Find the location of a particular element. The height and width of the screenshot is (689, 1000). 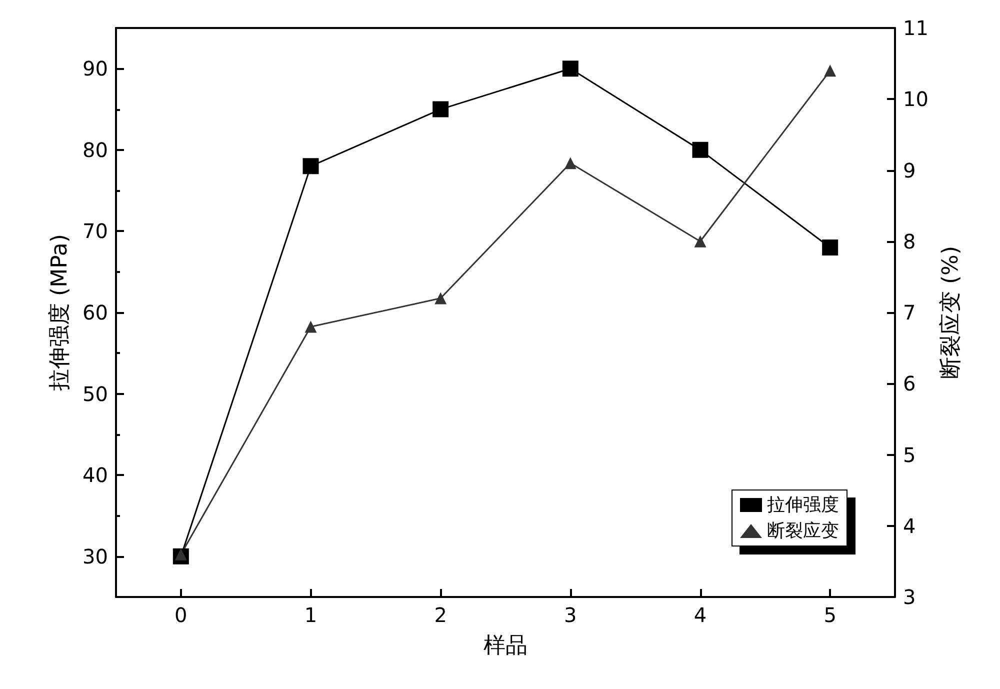

y2-tick-label: 3 is located at coordinates (909, 597).